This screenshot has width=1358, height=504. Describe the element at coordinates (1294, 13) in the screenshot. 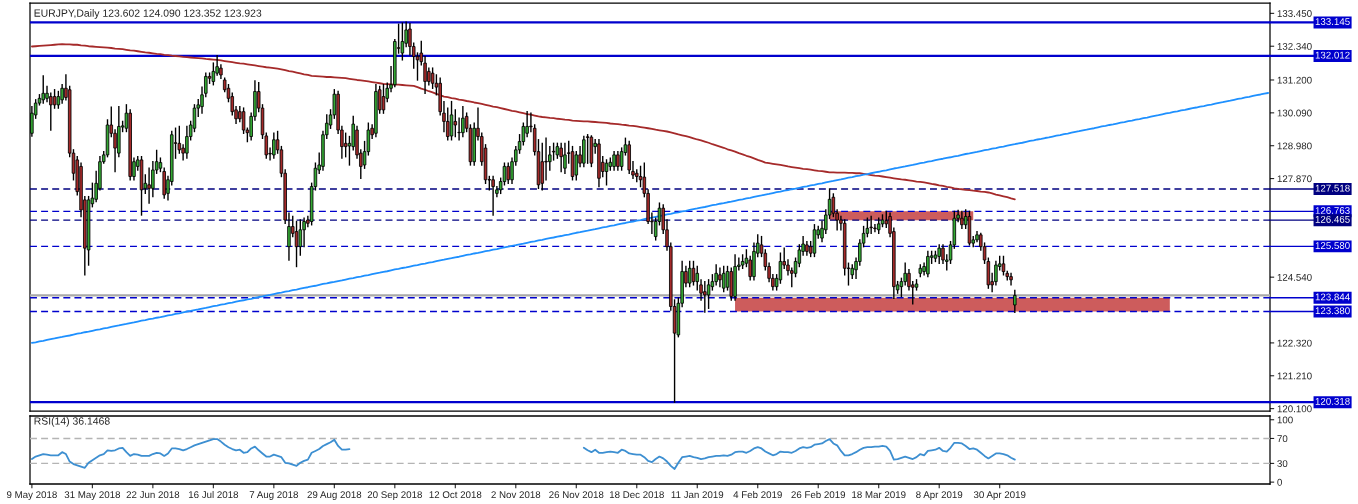

I see `y-tick-label: 133.450` at that location.